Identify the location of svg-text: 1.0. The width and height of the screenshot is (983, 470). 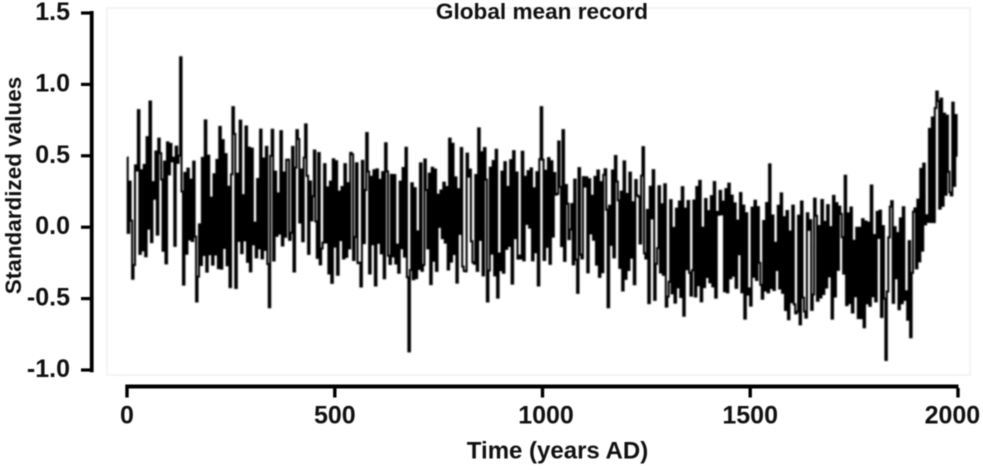
(52, 83).